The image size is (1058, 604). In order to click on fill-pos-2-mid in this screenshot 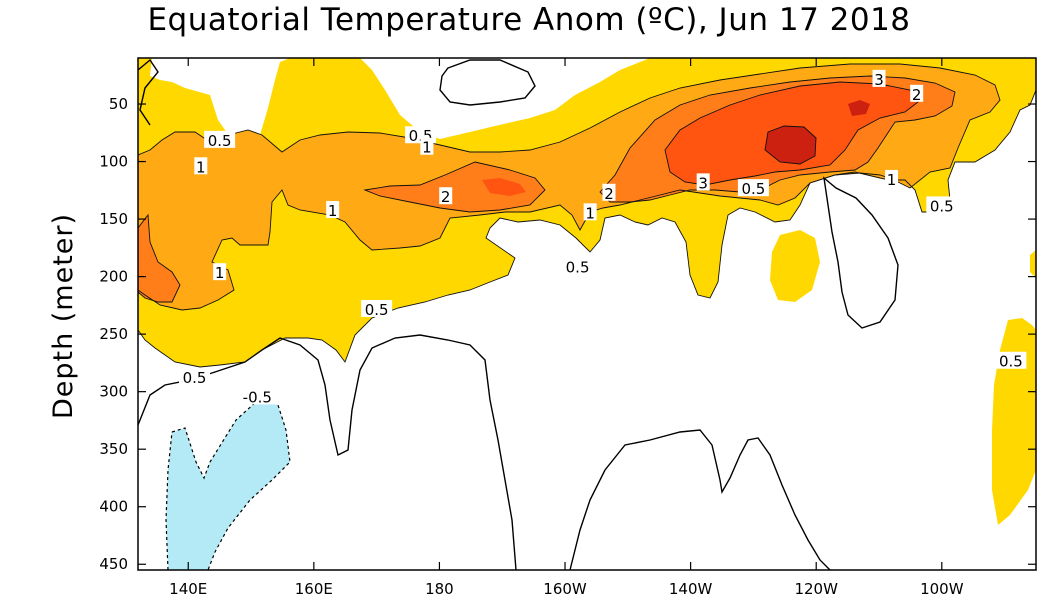, I will do `click(455, 187)`.